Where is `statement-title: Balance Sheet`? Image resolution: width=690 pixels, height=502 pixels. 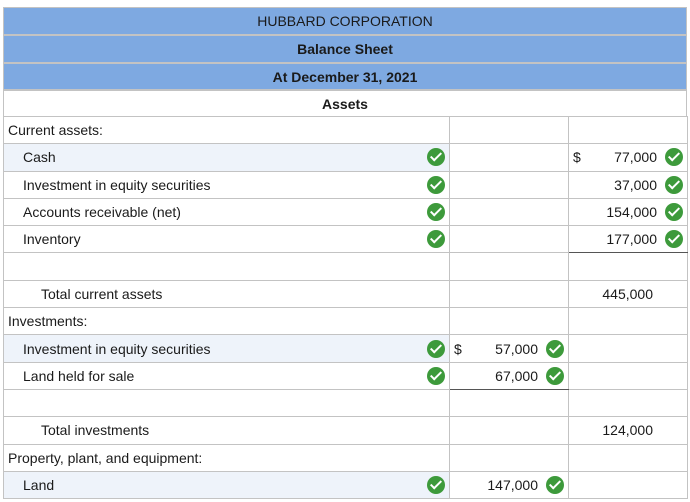
statement-title: Balance Sheet is located at coordinates (345, 49).